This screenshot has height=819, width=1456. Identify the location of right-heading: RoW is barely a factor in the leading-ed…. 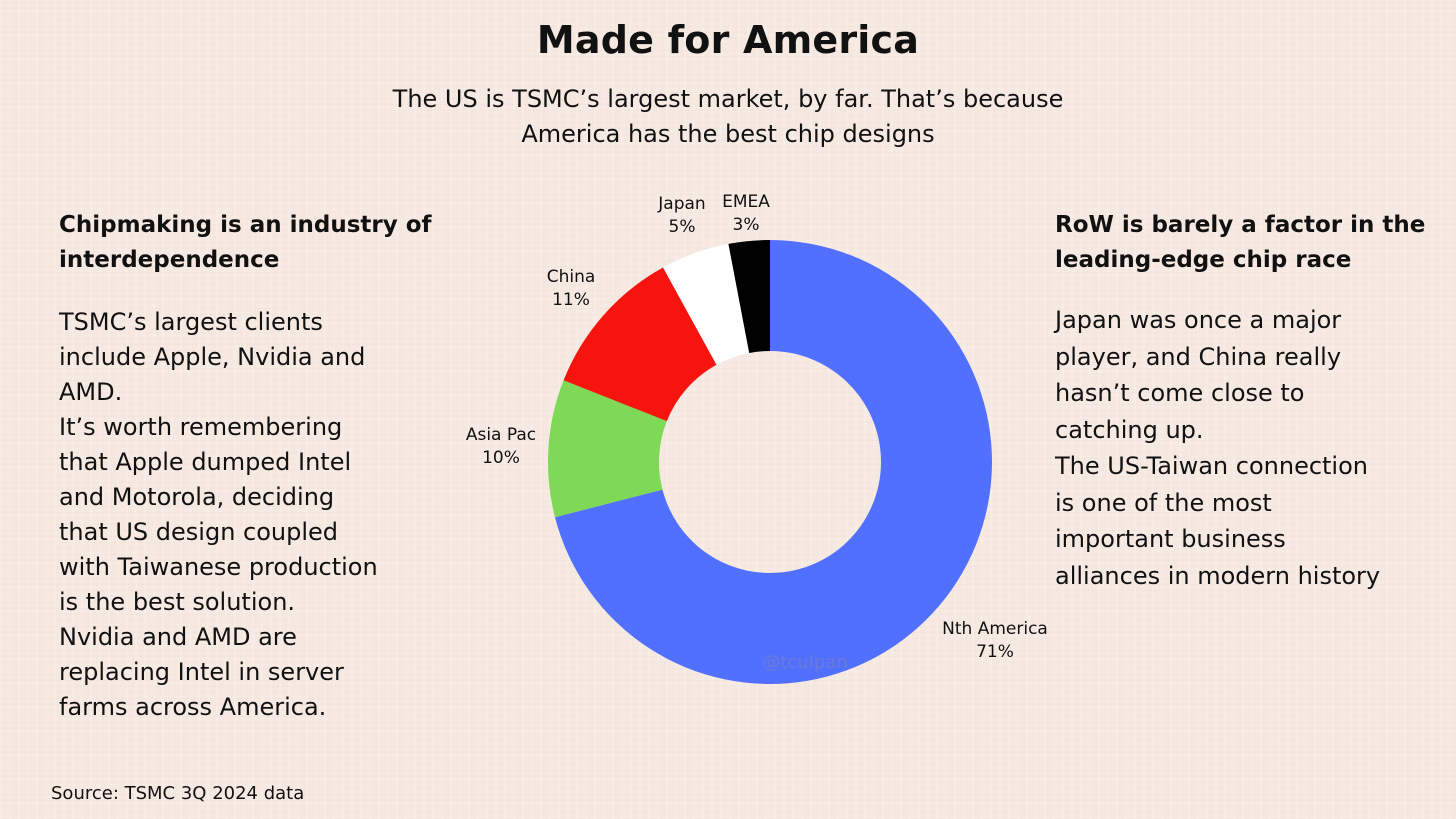
(1240, 242).